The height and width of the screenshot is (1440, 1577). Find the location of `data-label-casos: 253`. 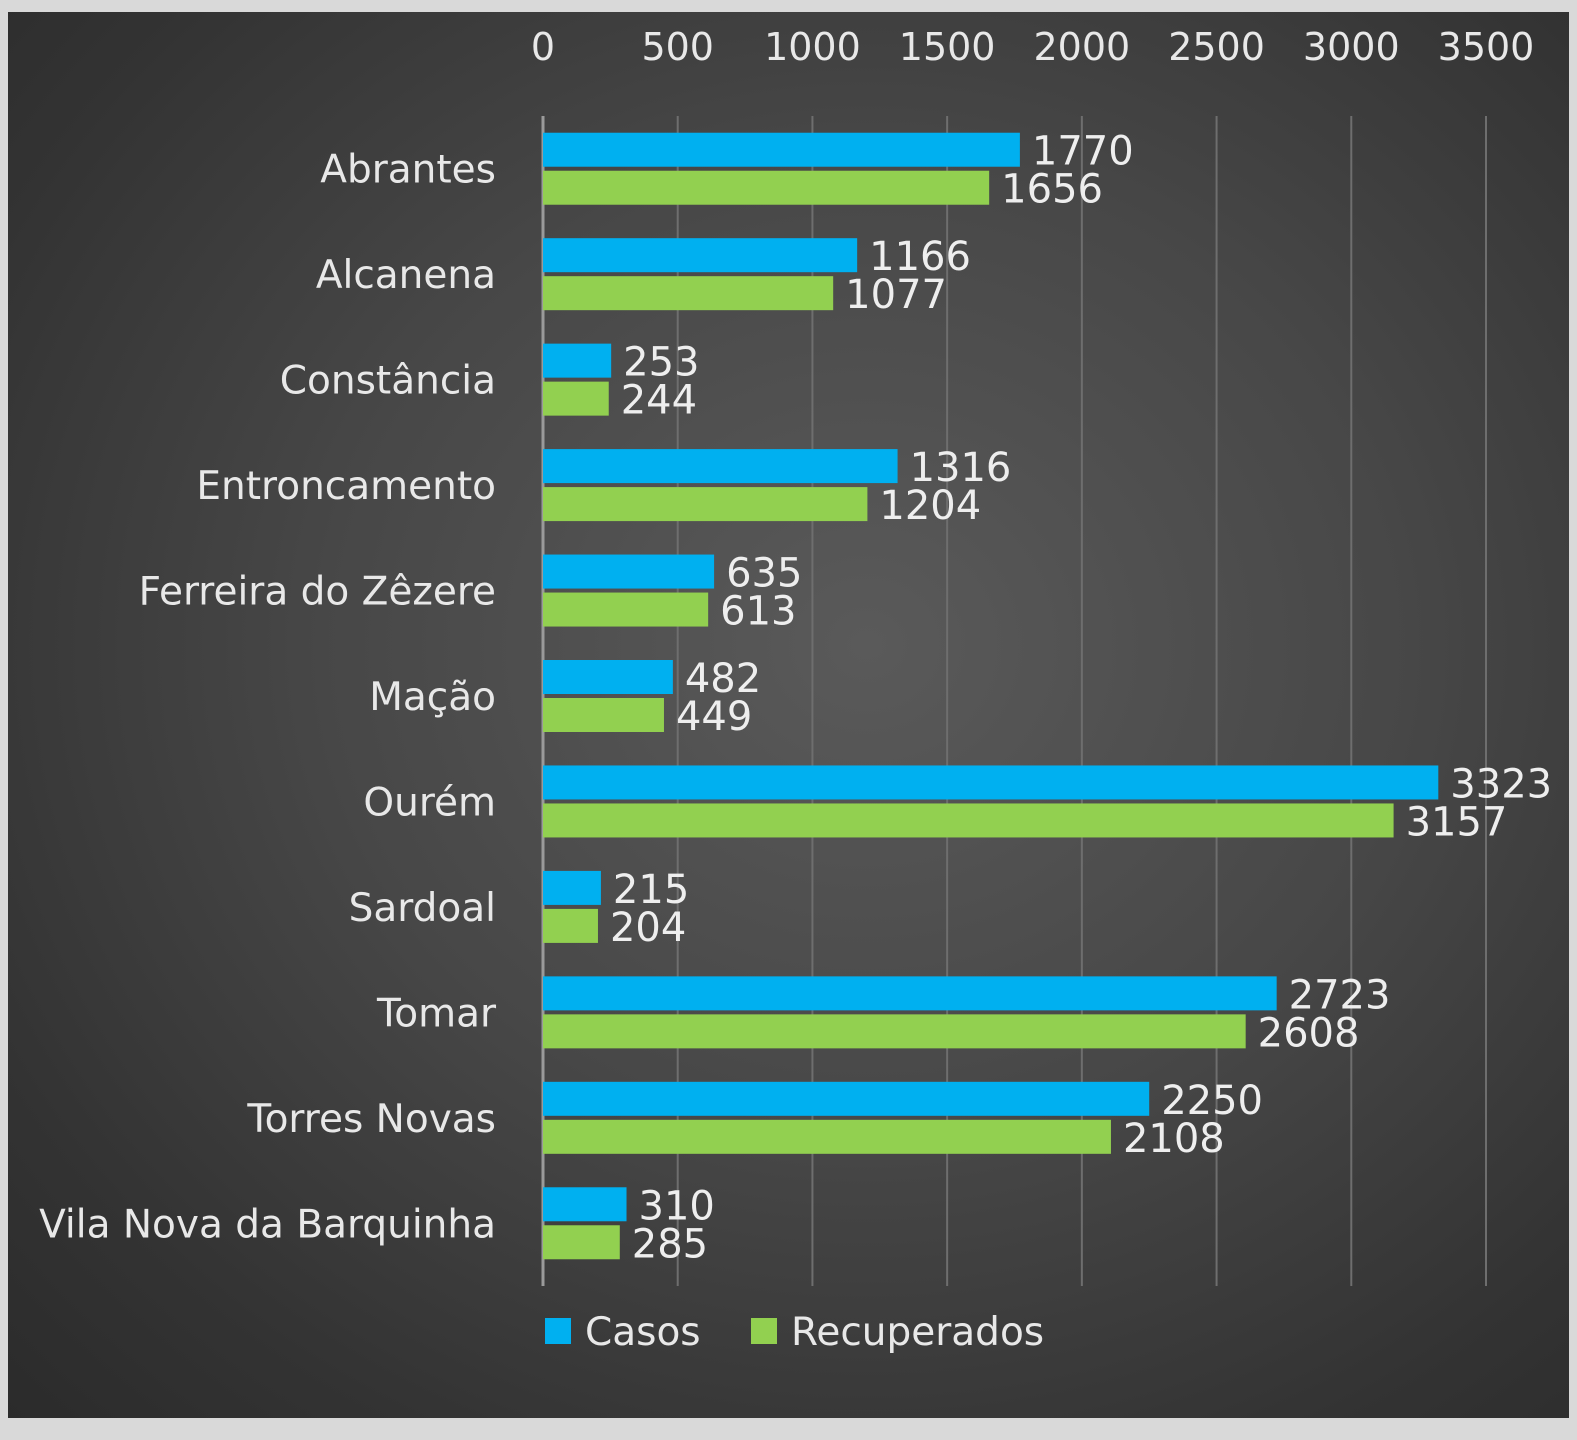

data-label-casos: 253 is located at coordinates (661, 363).